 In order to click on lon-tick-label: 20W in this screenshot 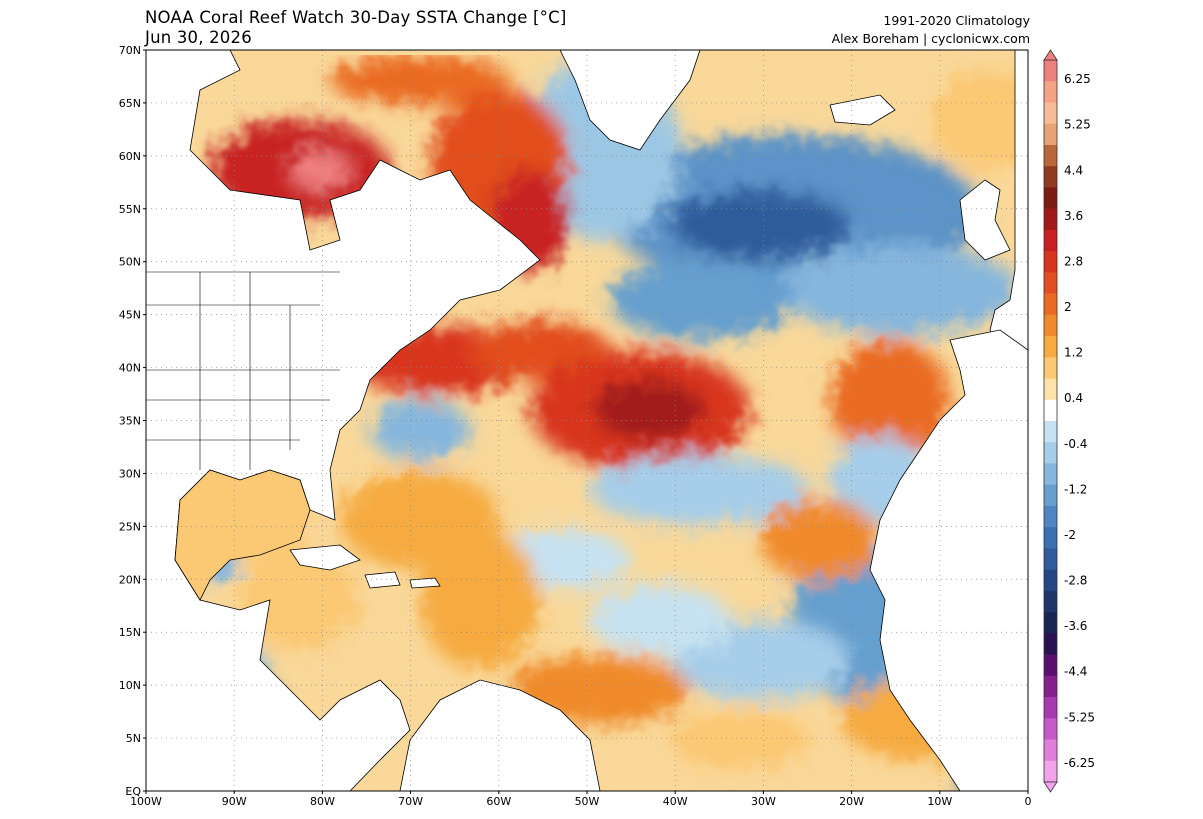, I will do `click(851, 801)`.